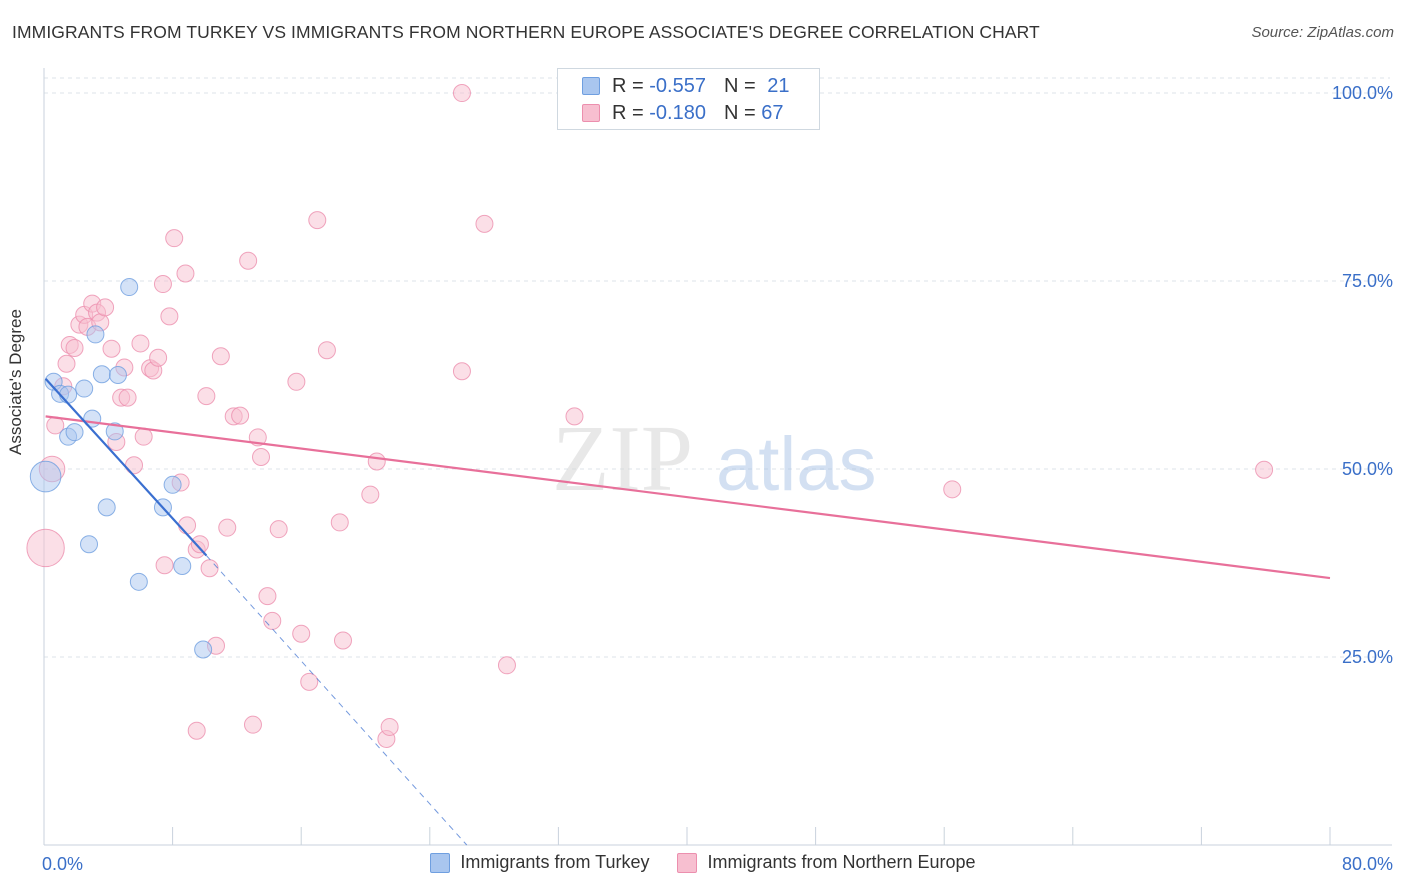  I want to click on y-tick-label: 50.0%, so click(1367, 469).